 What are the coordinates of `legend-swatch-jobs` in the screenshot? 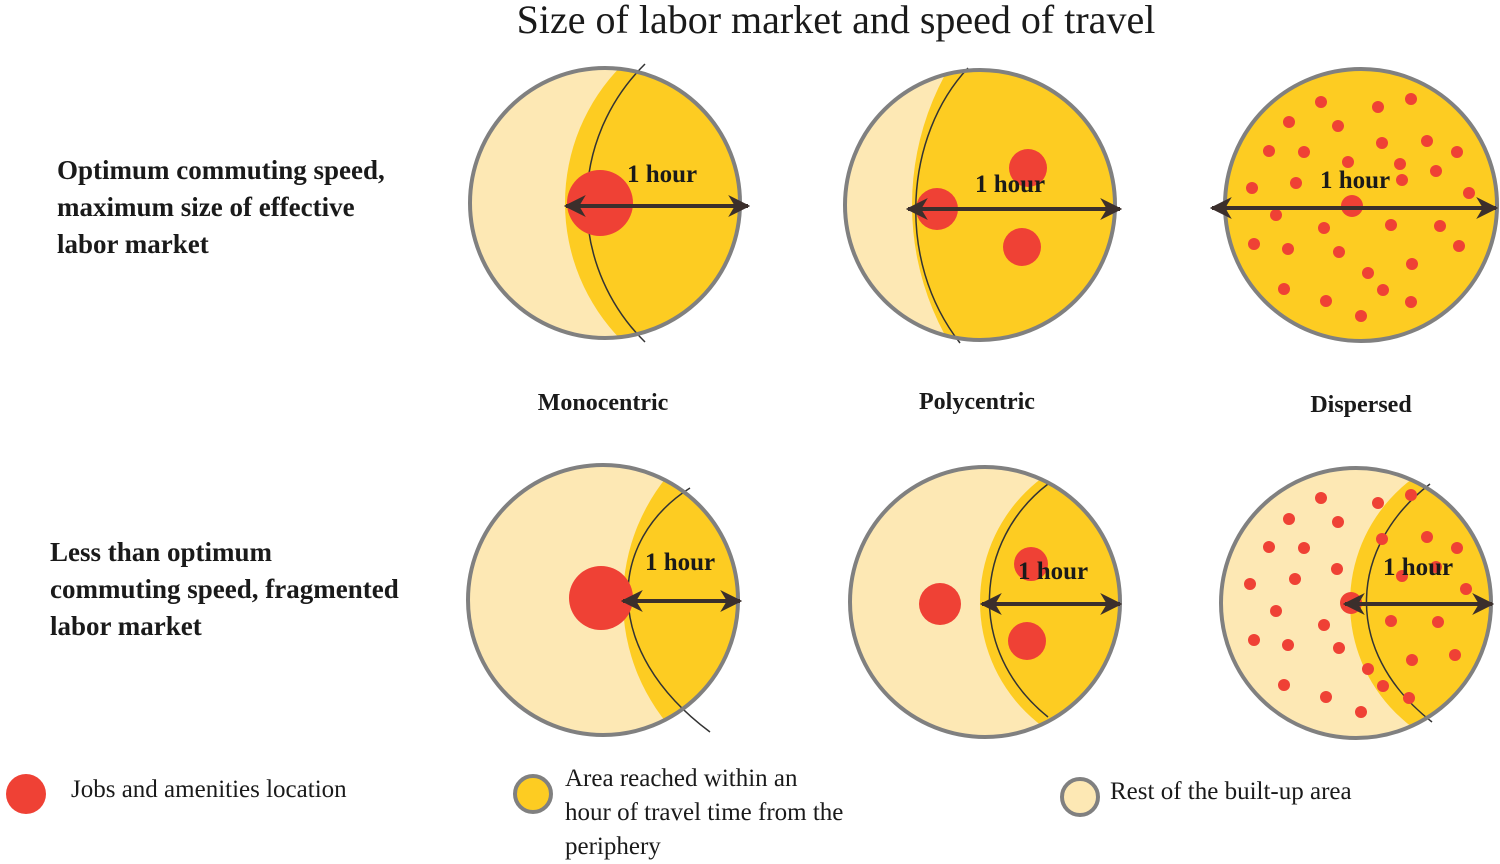 It's located at (26, 794).